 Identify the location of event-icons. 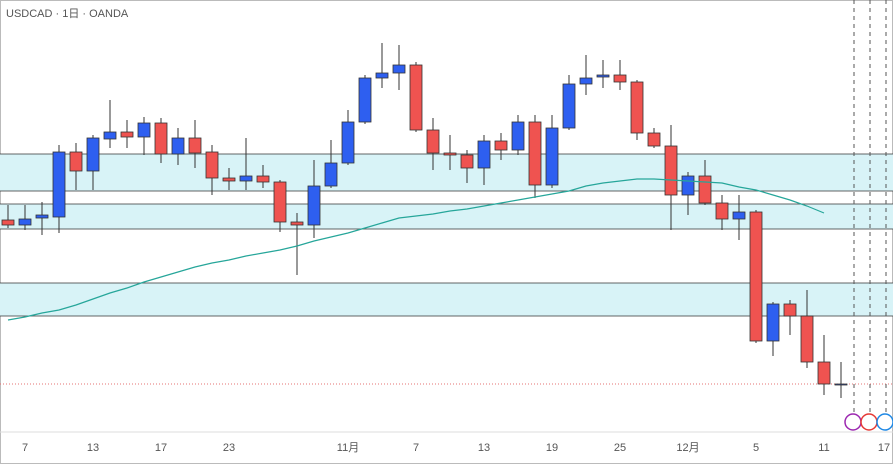
(868, 422).